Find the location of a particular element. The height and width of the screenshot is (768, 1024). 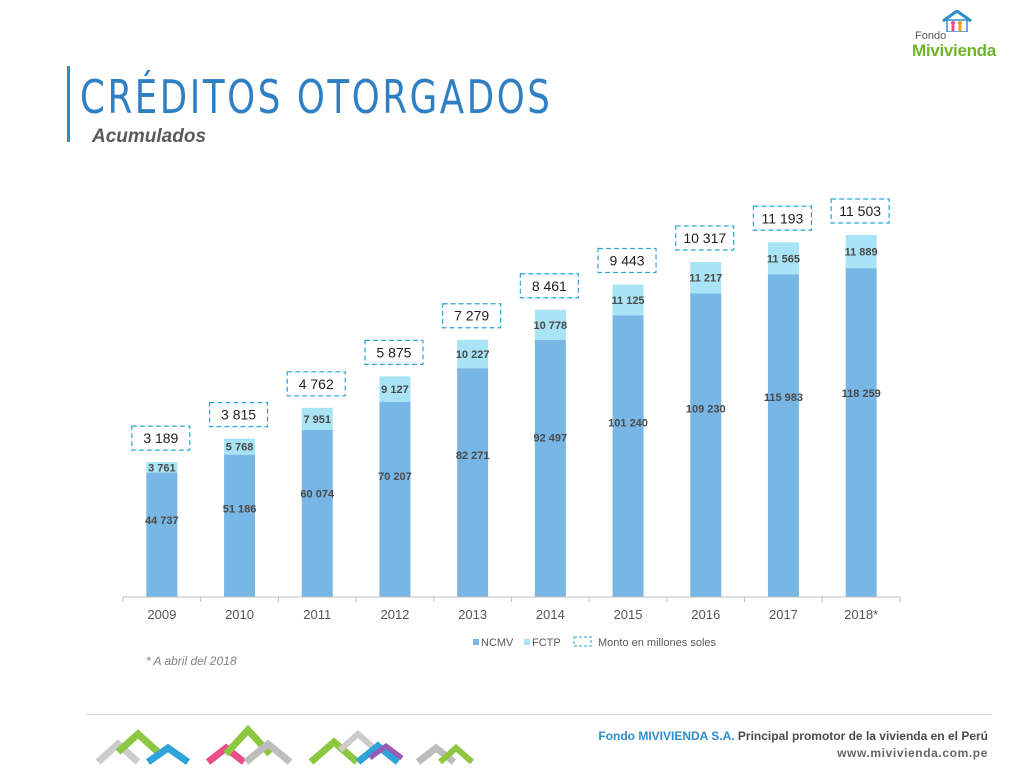

houses-decoration-icon is located at coordinates (285, 744).